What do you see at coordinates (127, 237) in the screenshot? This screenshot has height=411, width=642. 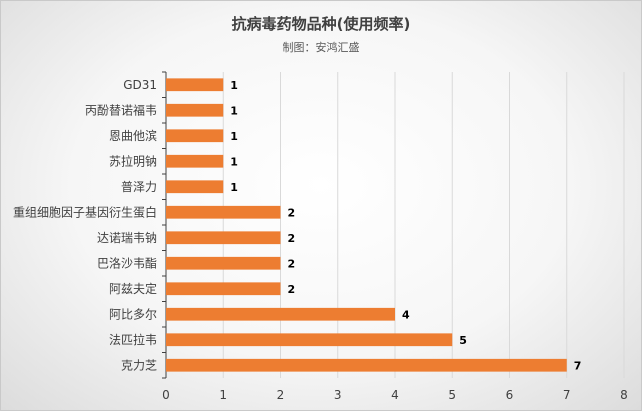 I see `category-label: 达诺瑞韦钠` at bounding box center [127, 237].